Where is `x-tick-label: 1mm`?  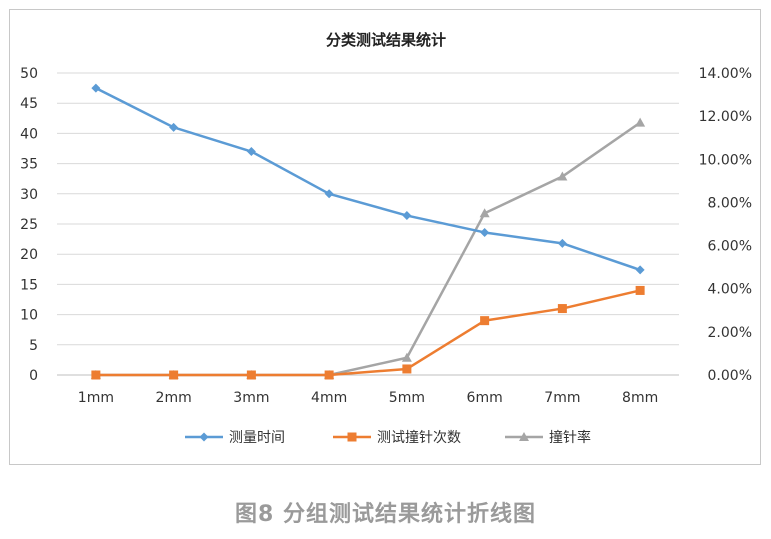 x-tick-label: 1mm is located at coordinates (96, 398).